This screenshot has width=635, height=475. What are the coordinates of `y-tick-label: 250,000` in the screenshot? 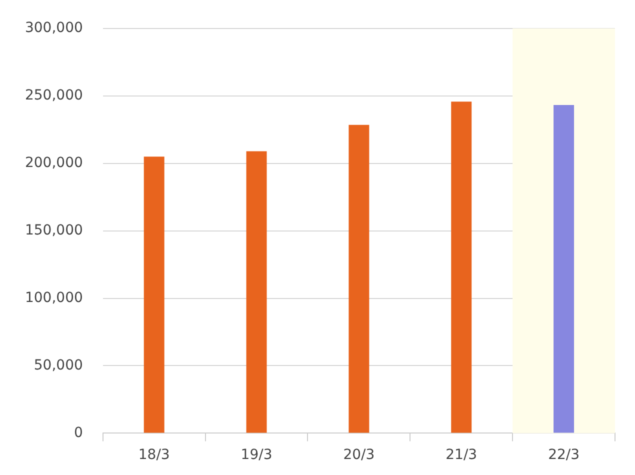 It's located at (53, 96).